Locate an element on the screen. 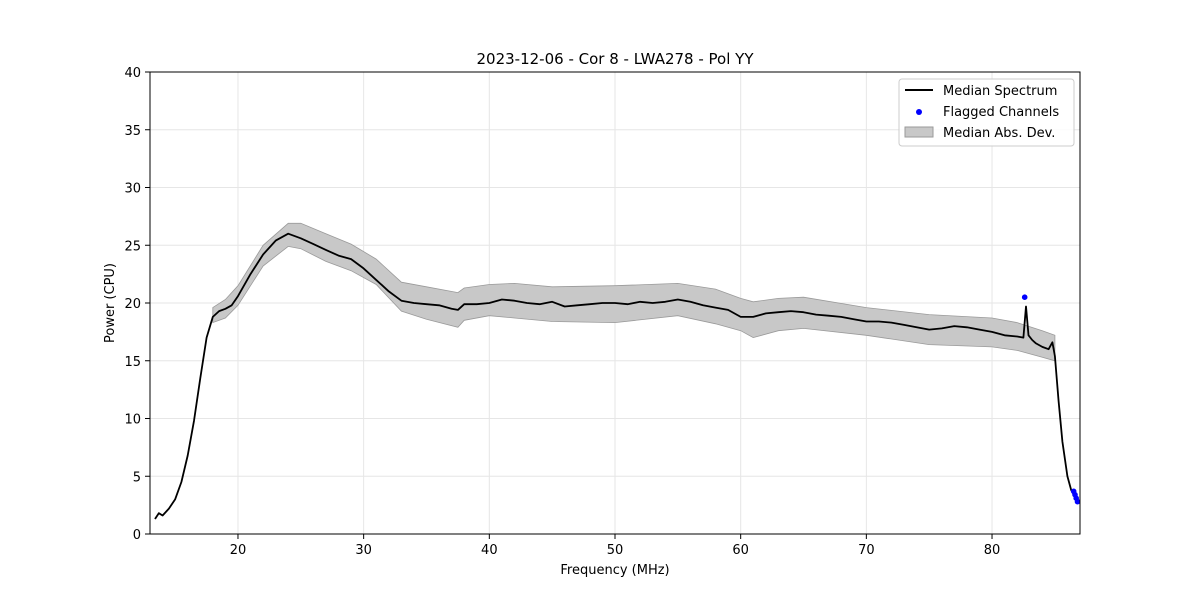 Image resolution: width=1200 pixels, height=600 pixels. legend-mad-label: Median Abs. Dev. is located at coordinates (999, 133).